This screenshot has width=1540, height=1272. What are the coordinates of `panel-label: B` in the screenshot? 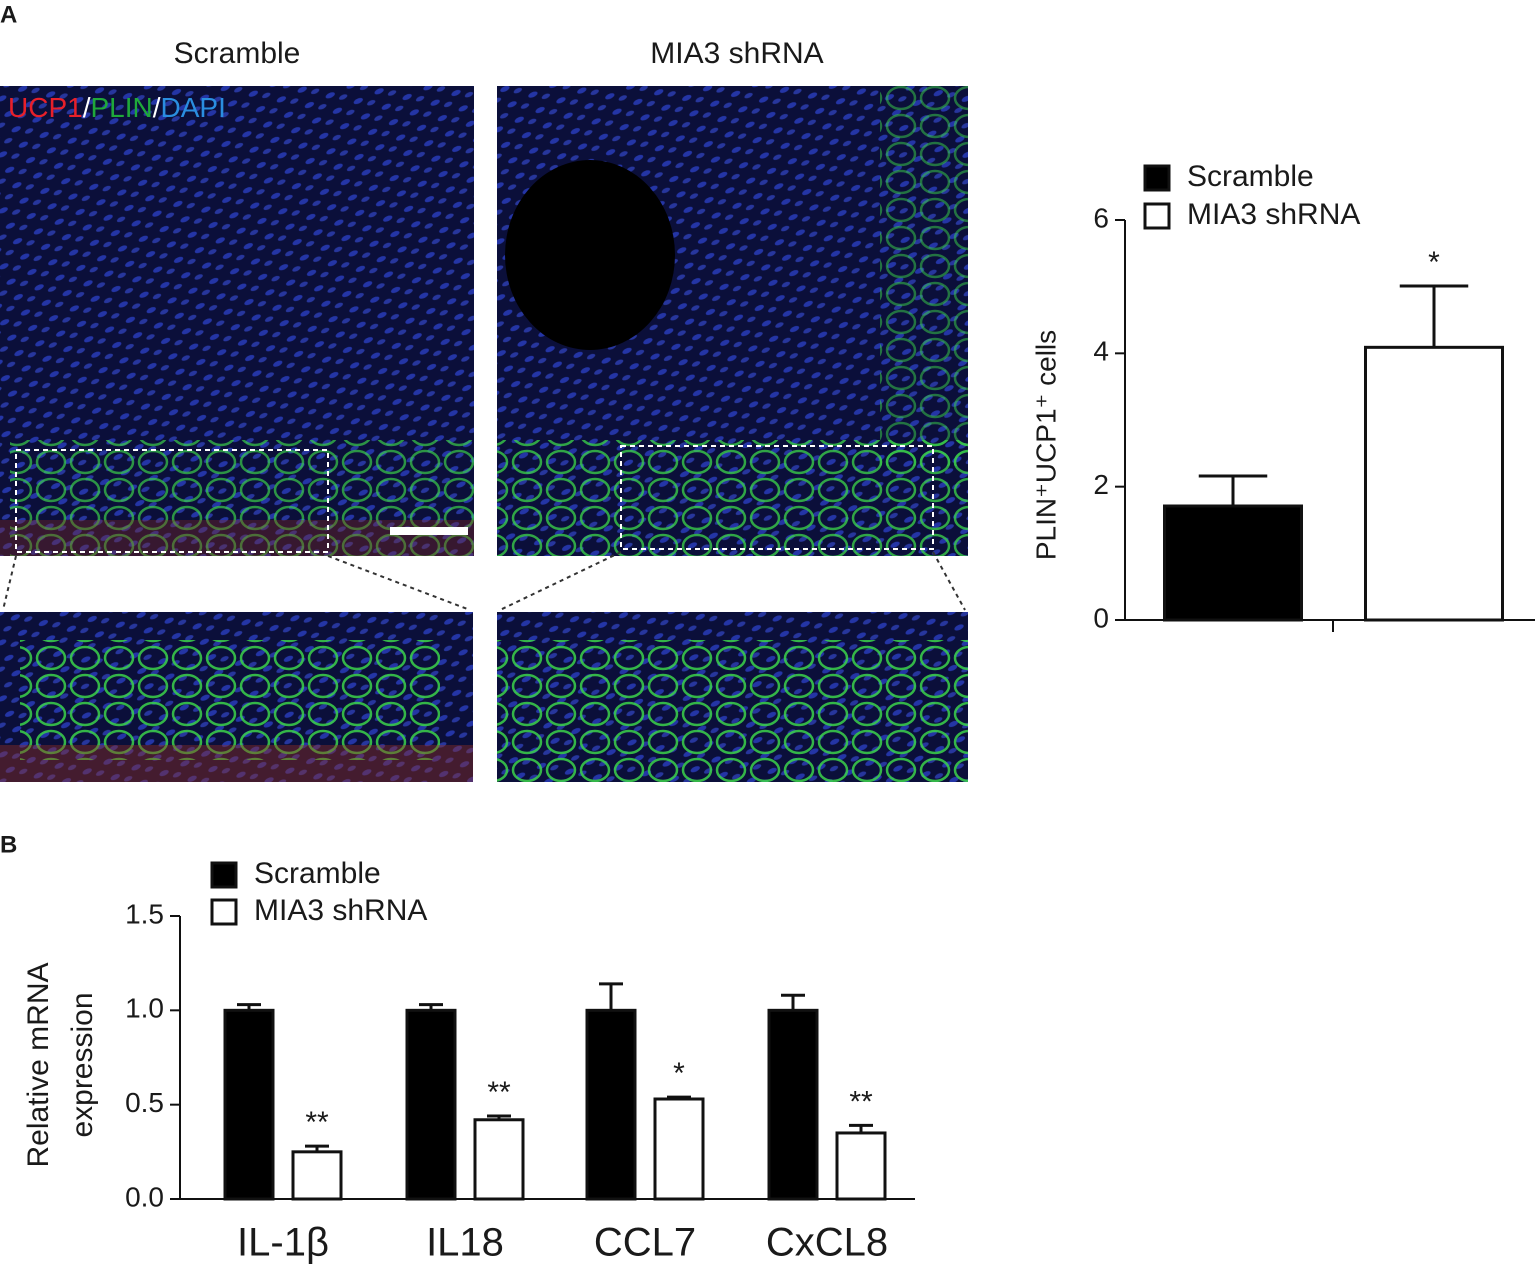 It's located at (8, 844).